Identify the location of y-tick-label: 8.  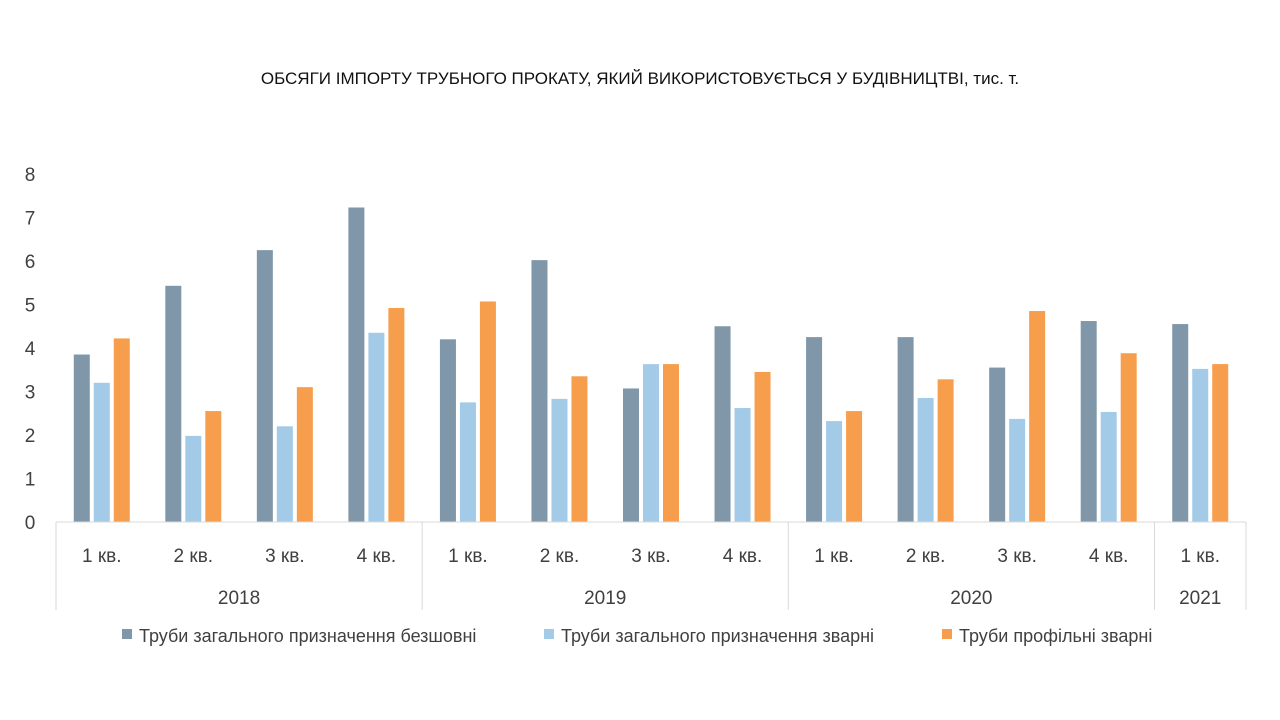
(30, 175).